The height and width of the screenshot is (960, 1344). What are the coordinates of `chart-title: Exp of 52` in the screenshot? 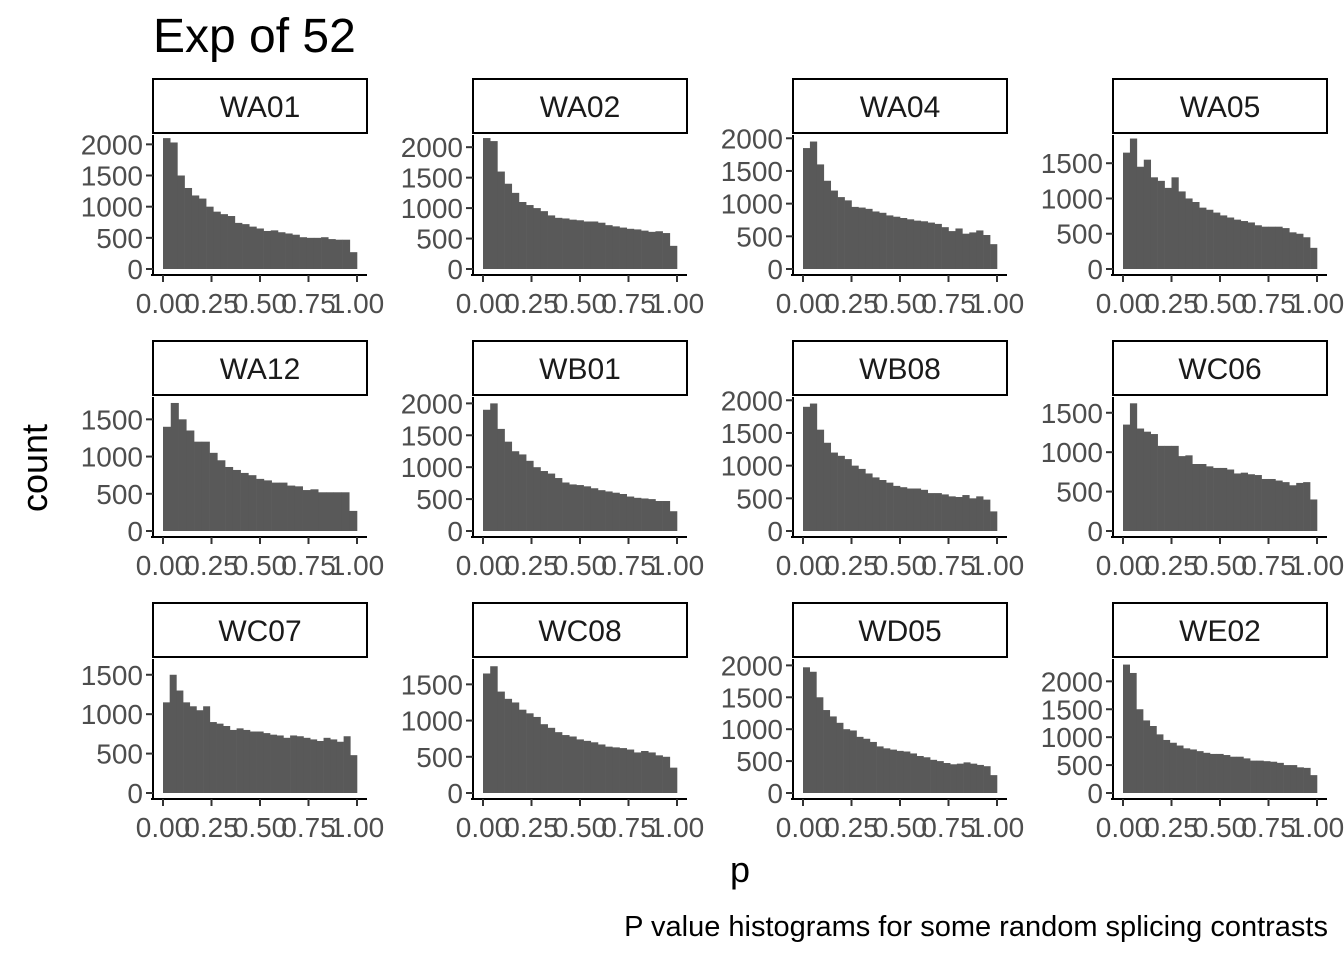 It's located at (254, 36).